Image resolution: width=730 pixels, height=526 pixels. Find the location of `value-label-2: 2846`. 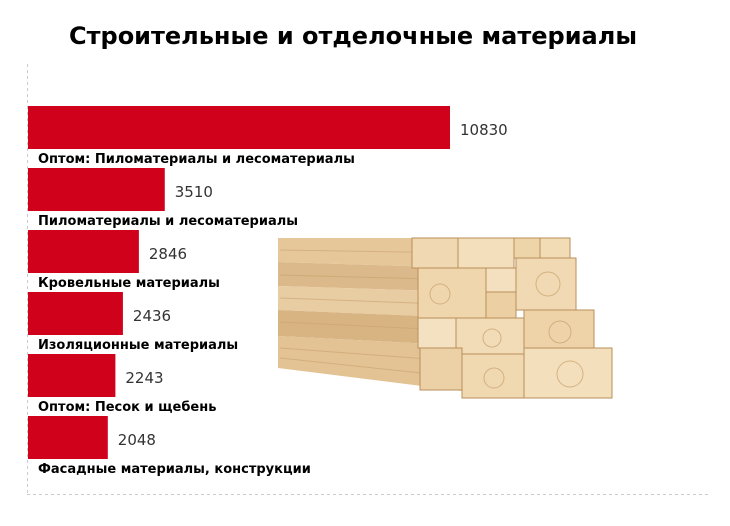

value-label-2: 2846 is located at coordinates (168, 254).